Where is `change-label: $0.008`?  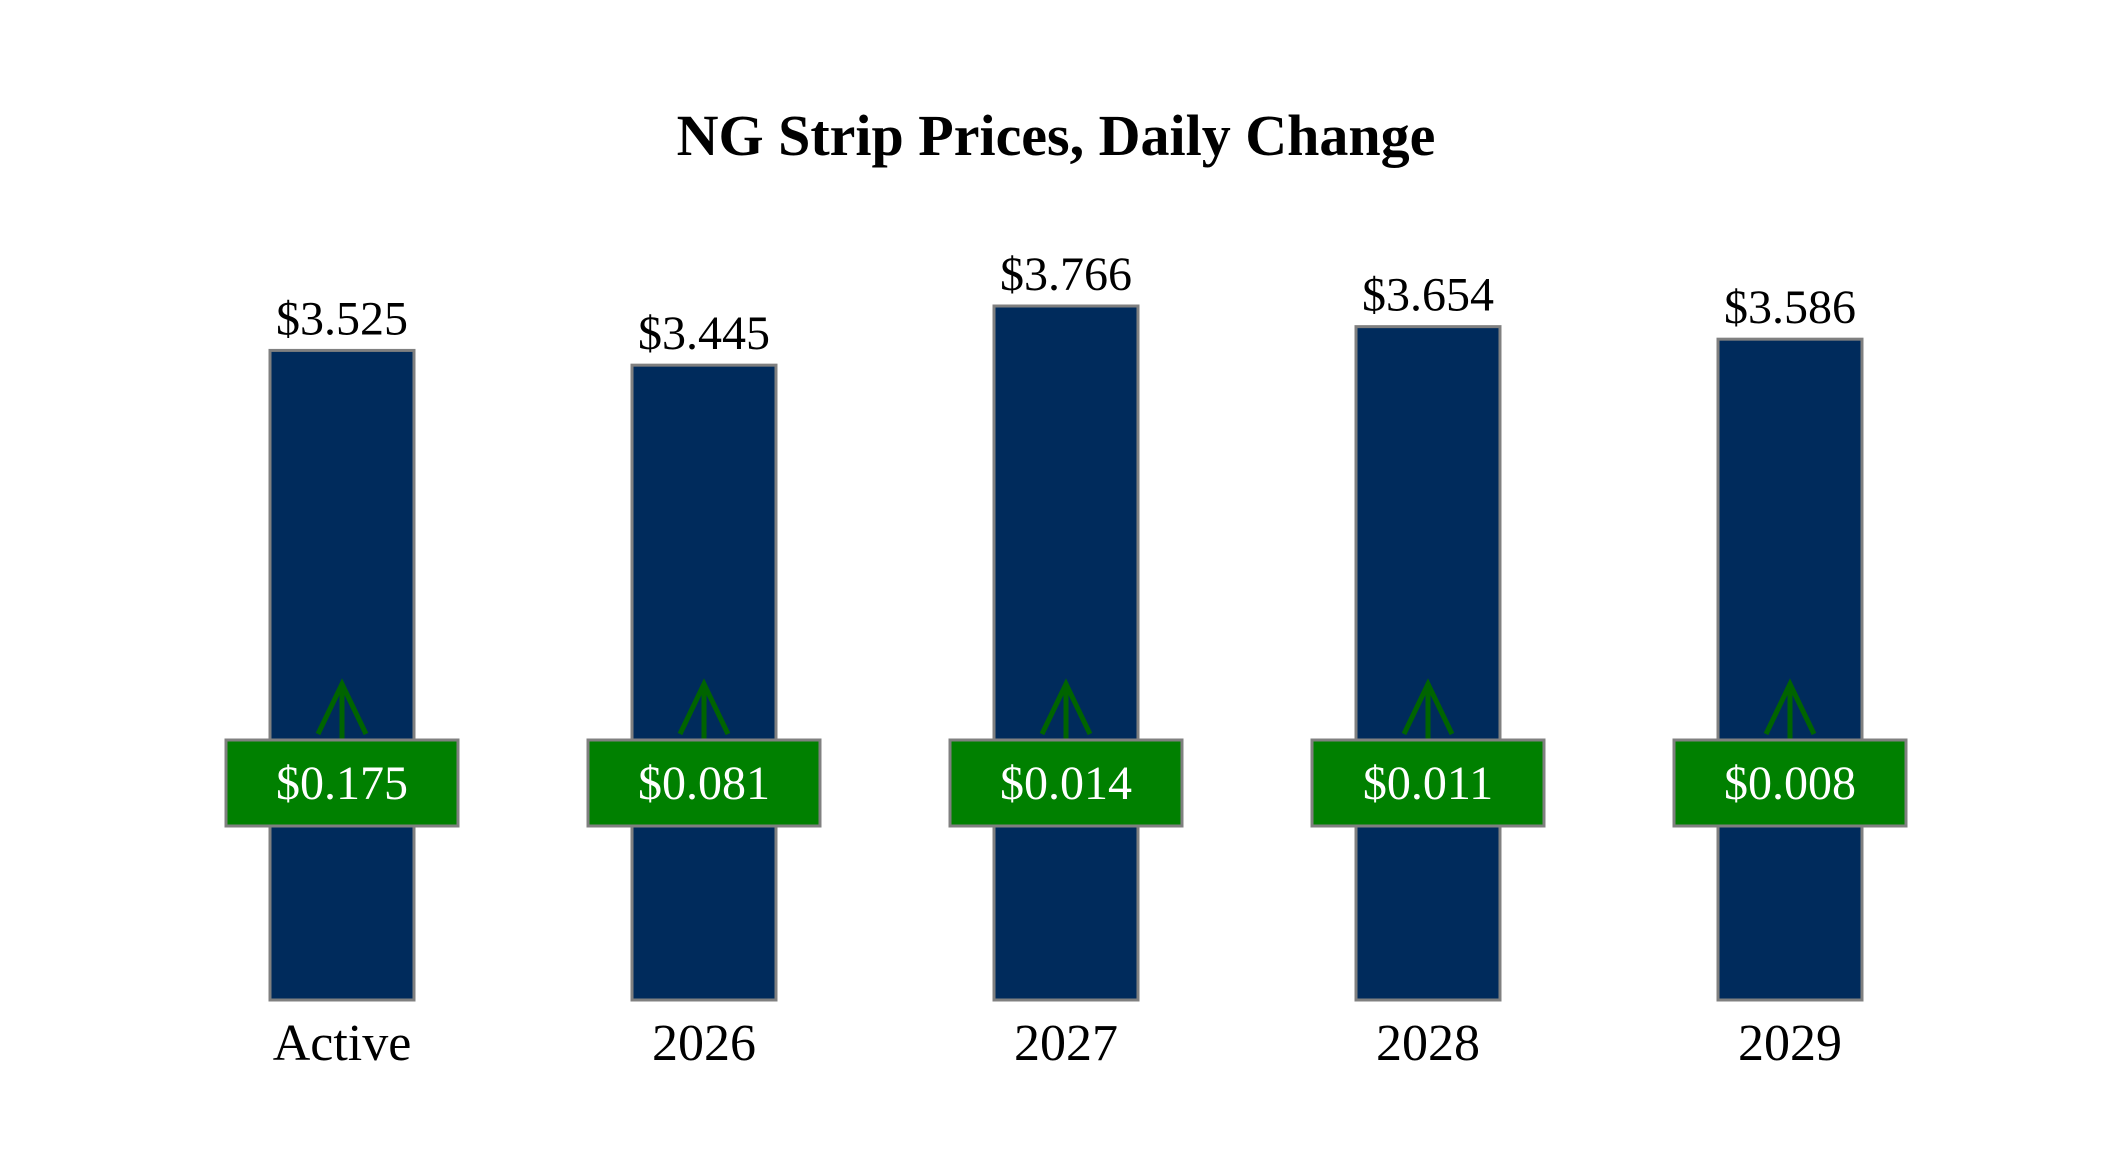 change-label: $0.008 is located at coordinates (1790, 783).